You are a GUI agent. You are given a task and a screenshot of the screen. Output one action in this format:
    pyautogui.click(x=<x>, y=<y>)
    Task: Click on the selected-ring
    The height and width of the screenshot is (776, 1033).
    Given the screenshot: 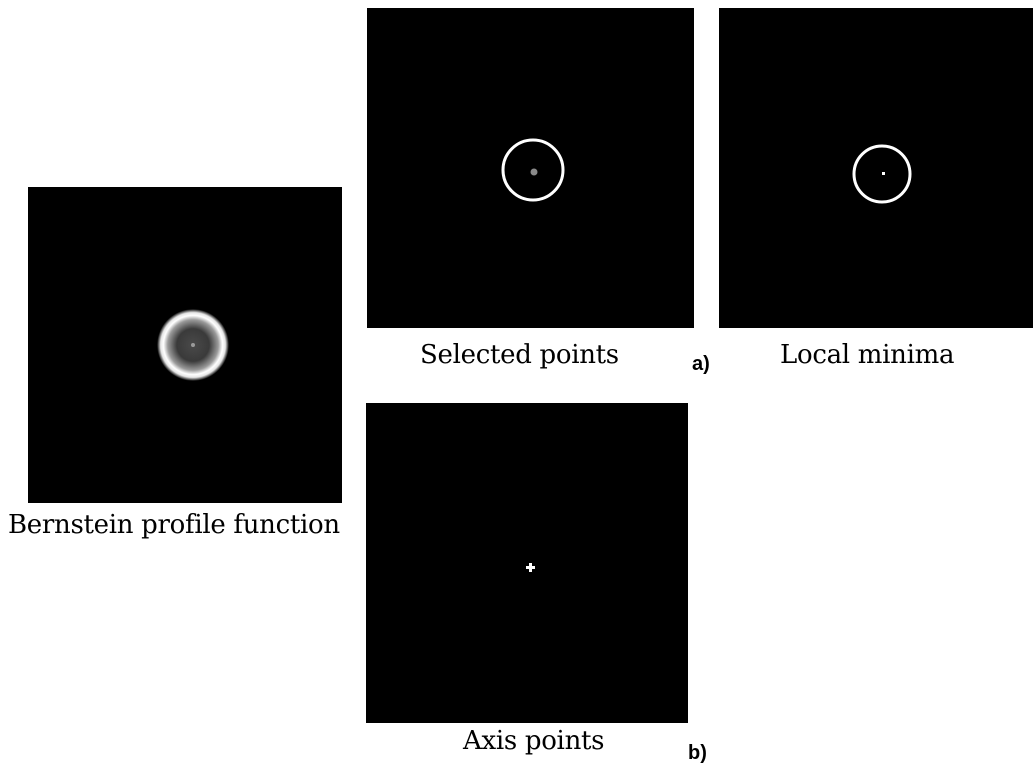 What is the action you would take?
    pyautogui.click(x=533, y=170)
    